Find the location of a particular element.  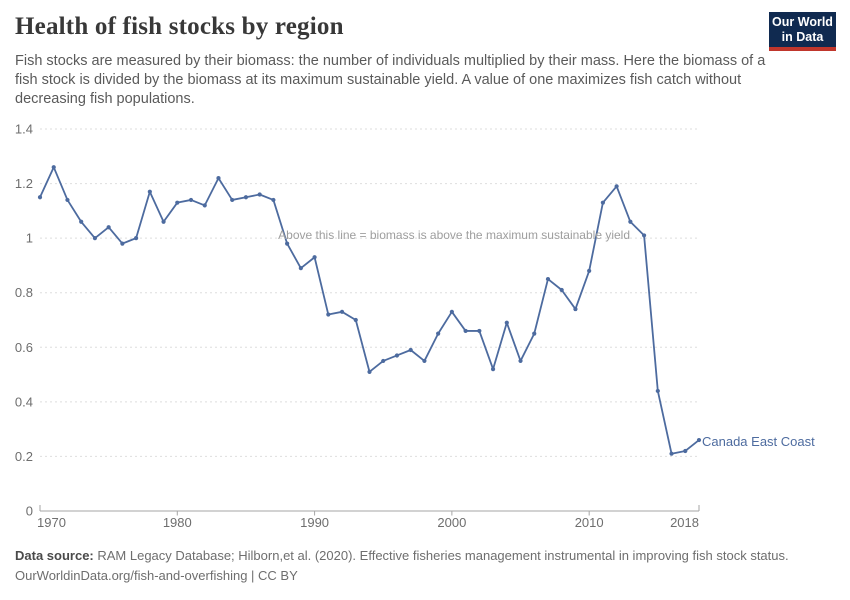

y-tick-label: 1.4 is located at coordinates (24, 129).